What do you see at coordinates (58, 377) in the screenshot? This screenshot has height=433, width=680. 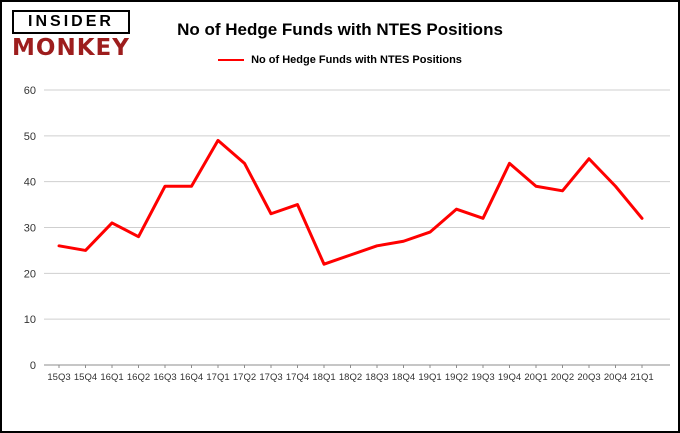 I see `x-tick-label: 15Q3` at bounding box center [58, 377].